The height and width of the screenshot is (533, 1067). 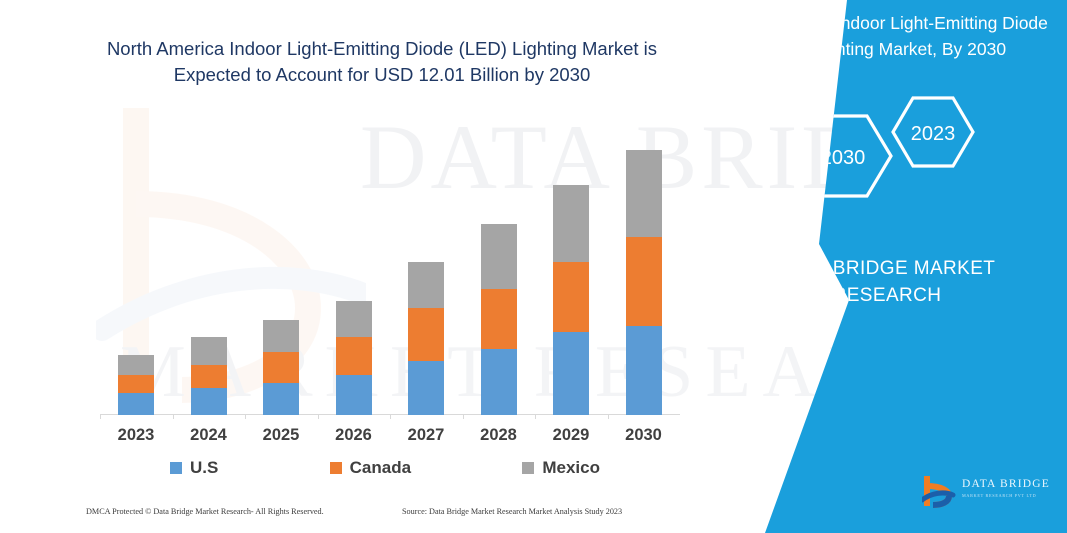 I want to click on legend-label: Mexico, so click(x=571, y=467).